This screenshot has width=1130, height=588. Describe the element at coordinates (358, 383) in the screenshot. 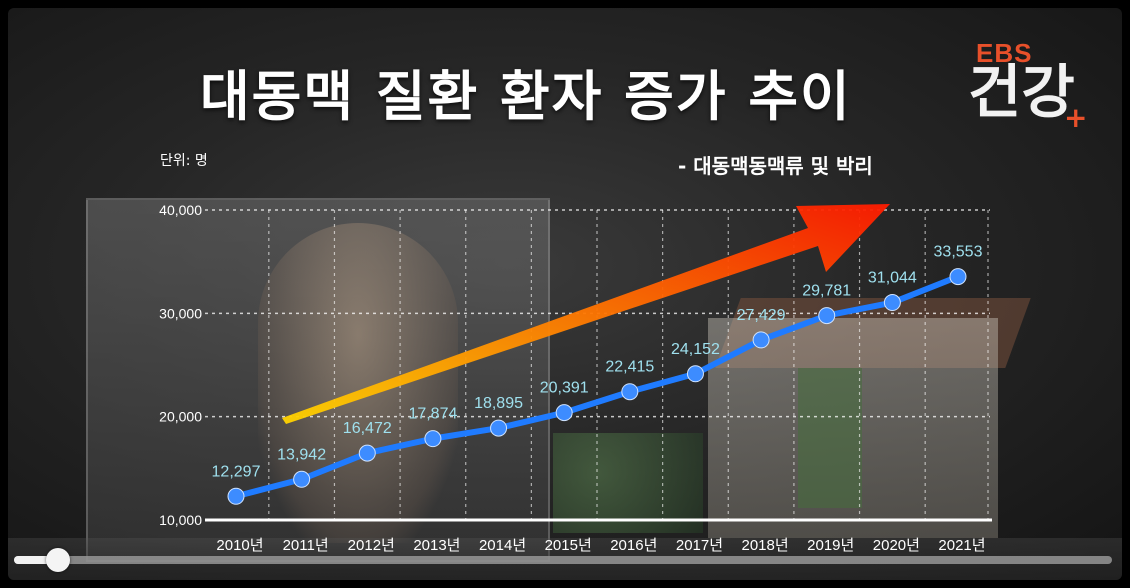

I see `background-aorta-model` at that location.